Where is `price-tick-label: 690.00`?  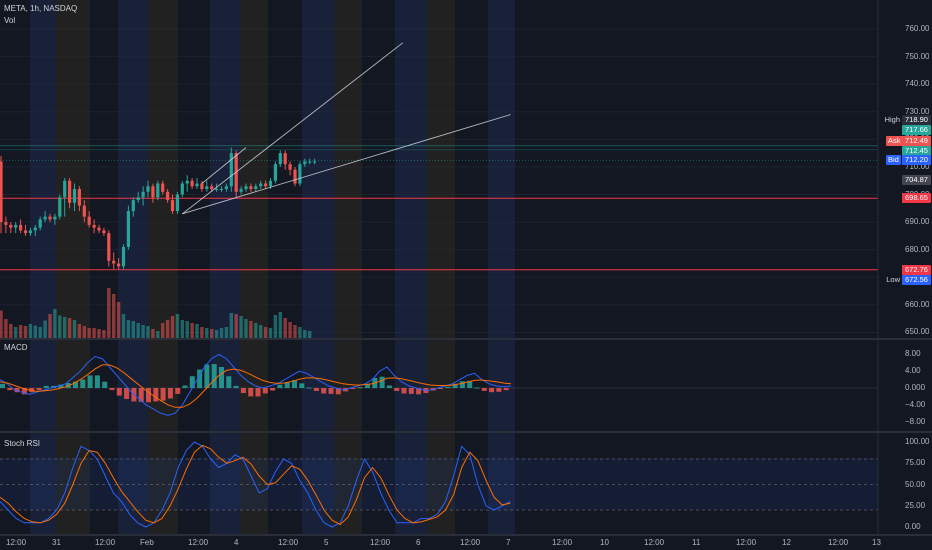
price-tick-label: 690.00 is located at coordinates (917, 222).